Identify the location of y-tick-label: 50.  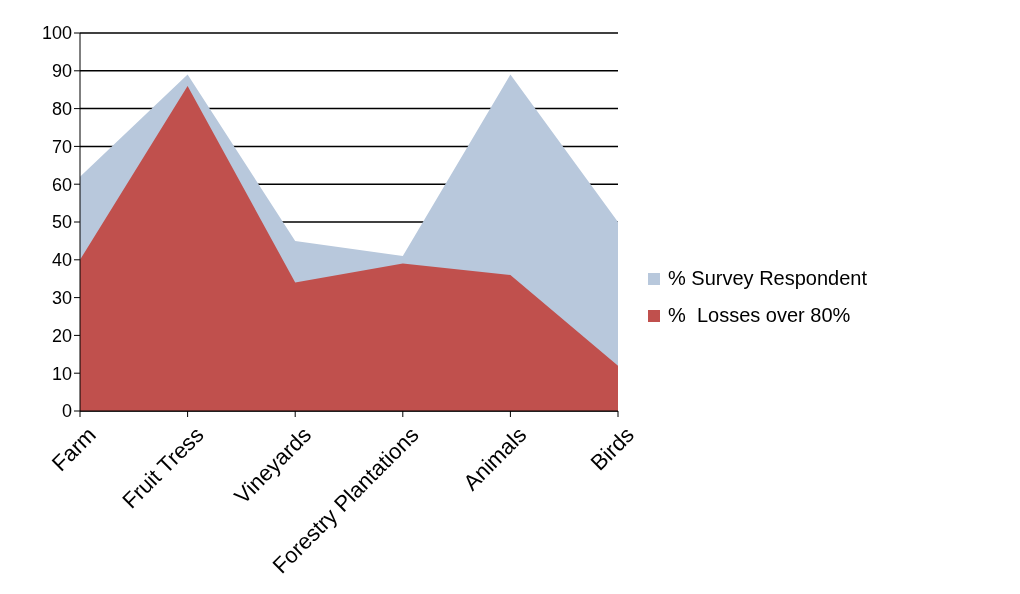
(61, 222).